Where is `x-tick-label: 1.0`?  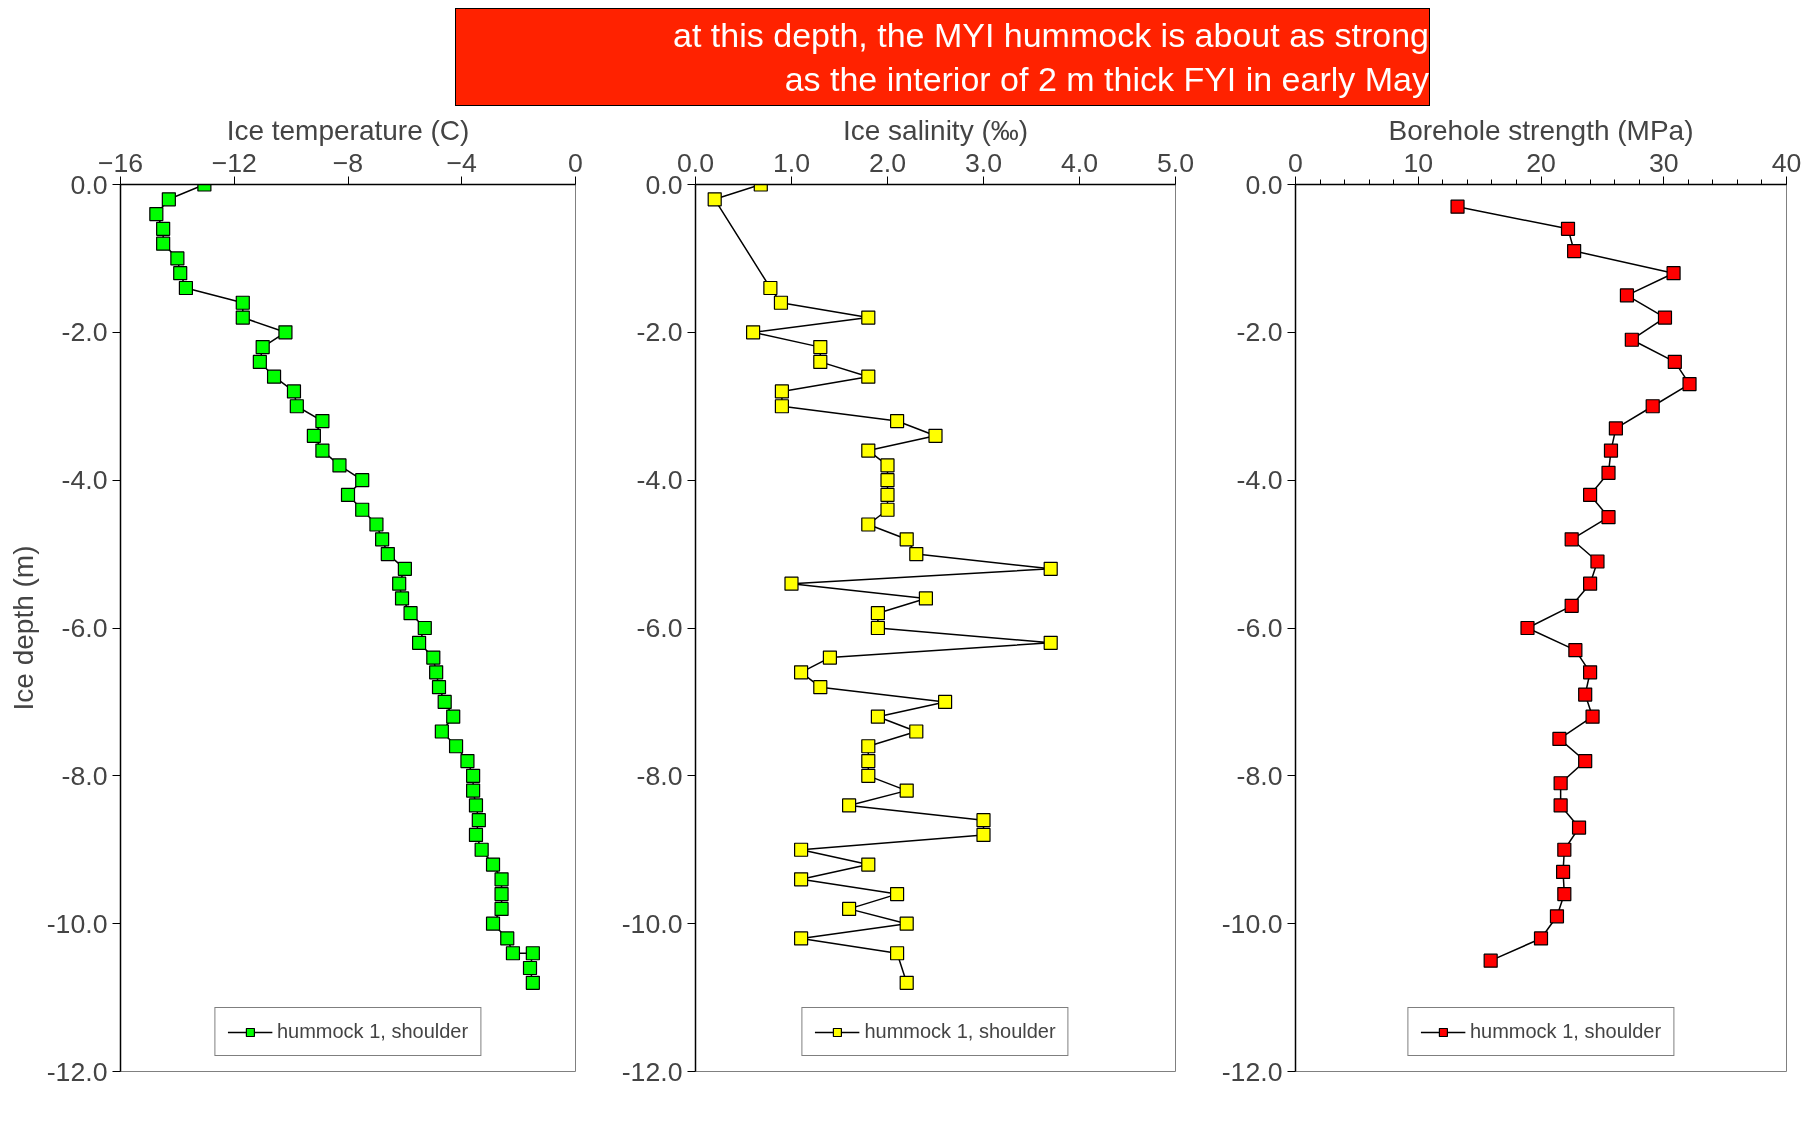
x-tick-label: 1.0 is located at coordinates (791, 162).